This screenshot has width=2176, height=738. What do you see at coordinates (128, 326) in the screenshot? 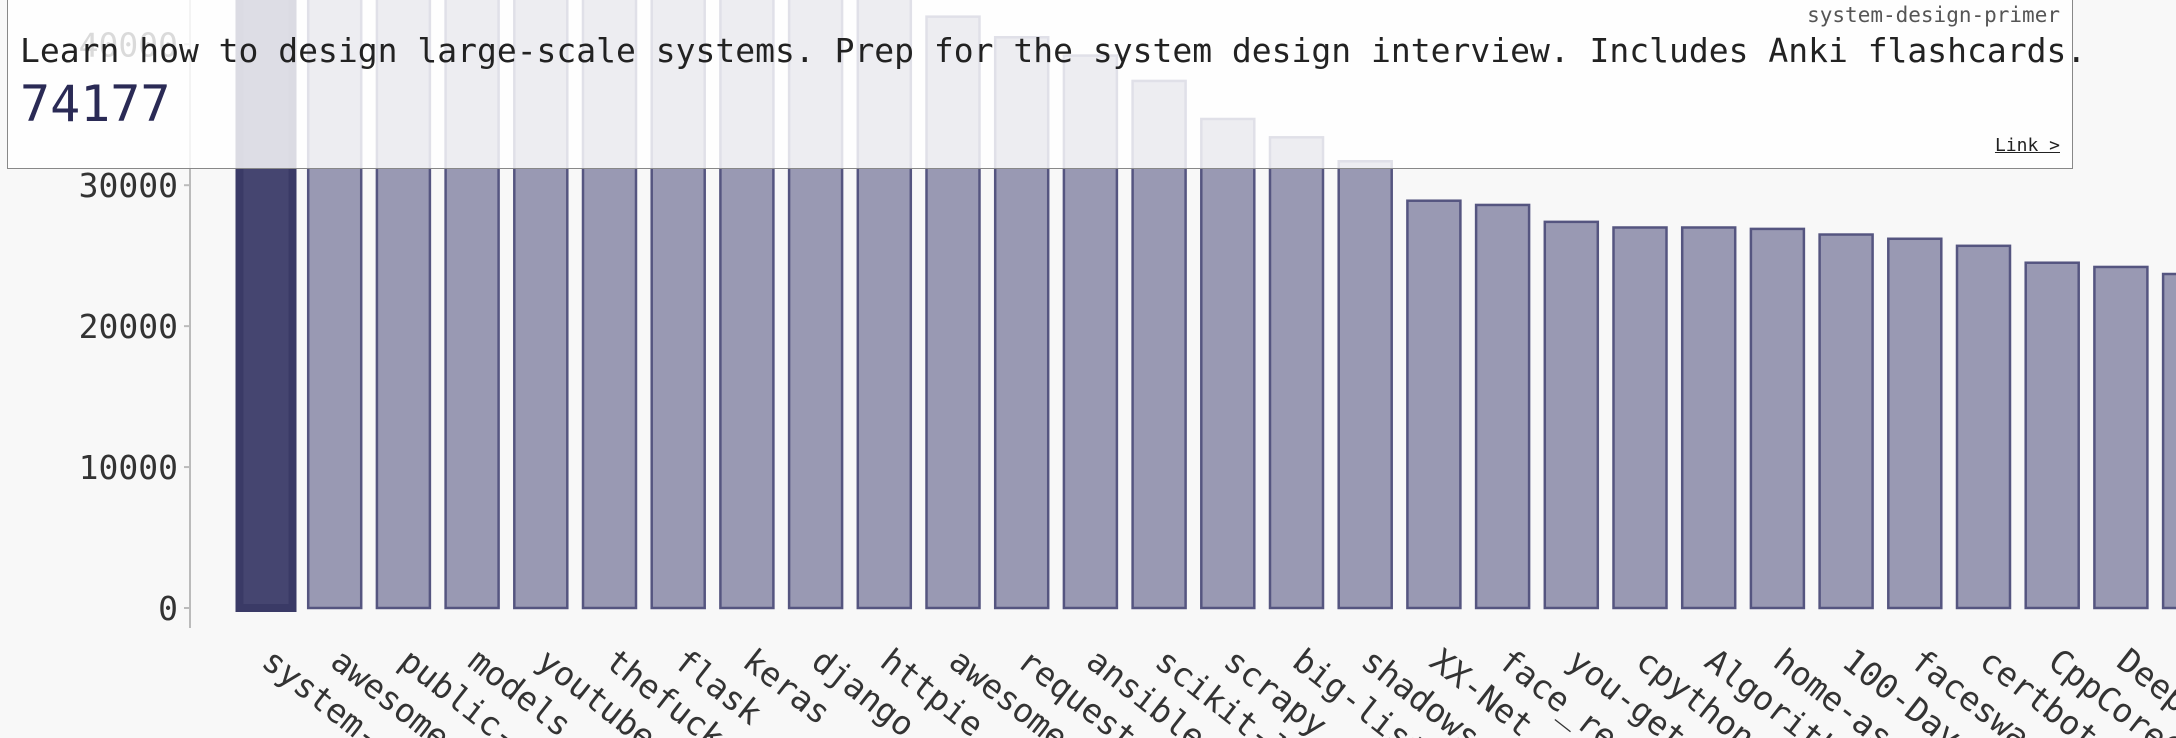
I see `y-tick-label: 20000` at bounding box center [128, 326].